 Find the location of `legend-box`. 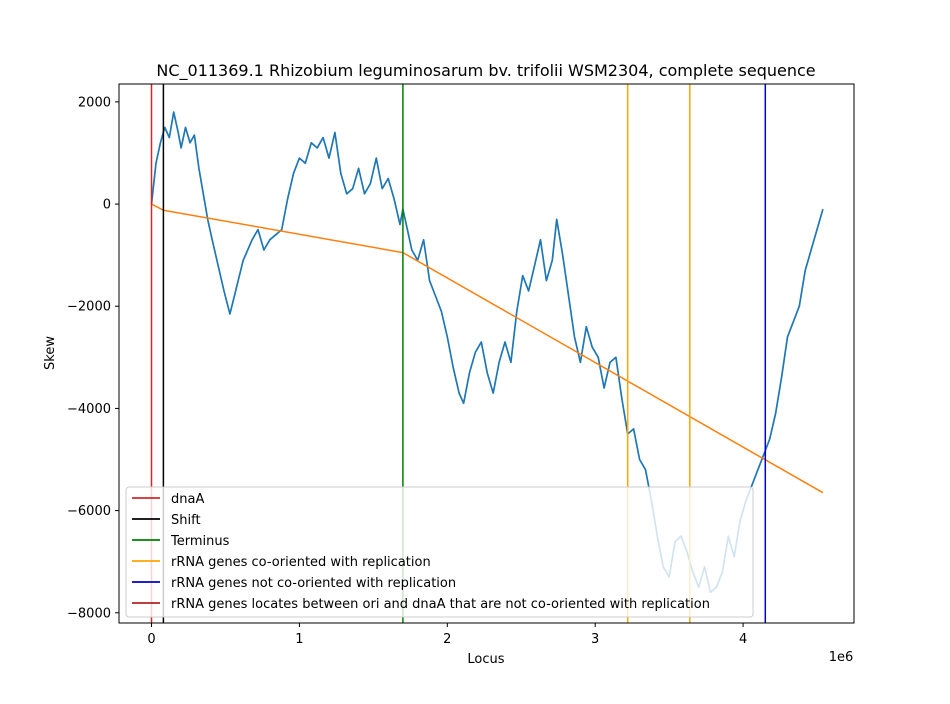

legend-box is located at coordinates (439, 552).